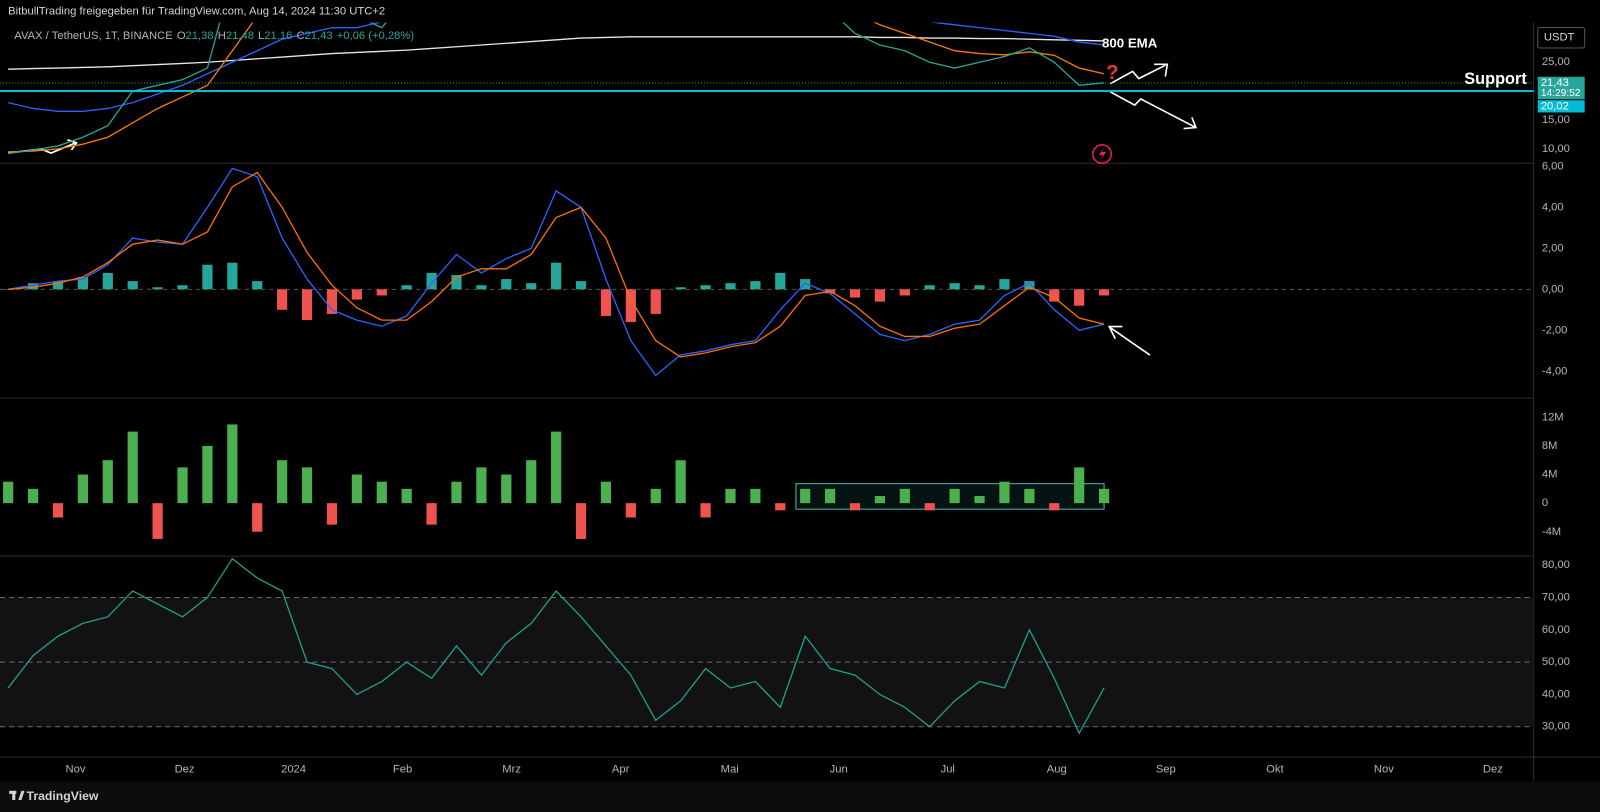 Image resolution: width=1600 pixels, height=812 pixels. Describe the element at coordinates (62, 796) in the screenshot. I see `brand: TradingView` at that location.